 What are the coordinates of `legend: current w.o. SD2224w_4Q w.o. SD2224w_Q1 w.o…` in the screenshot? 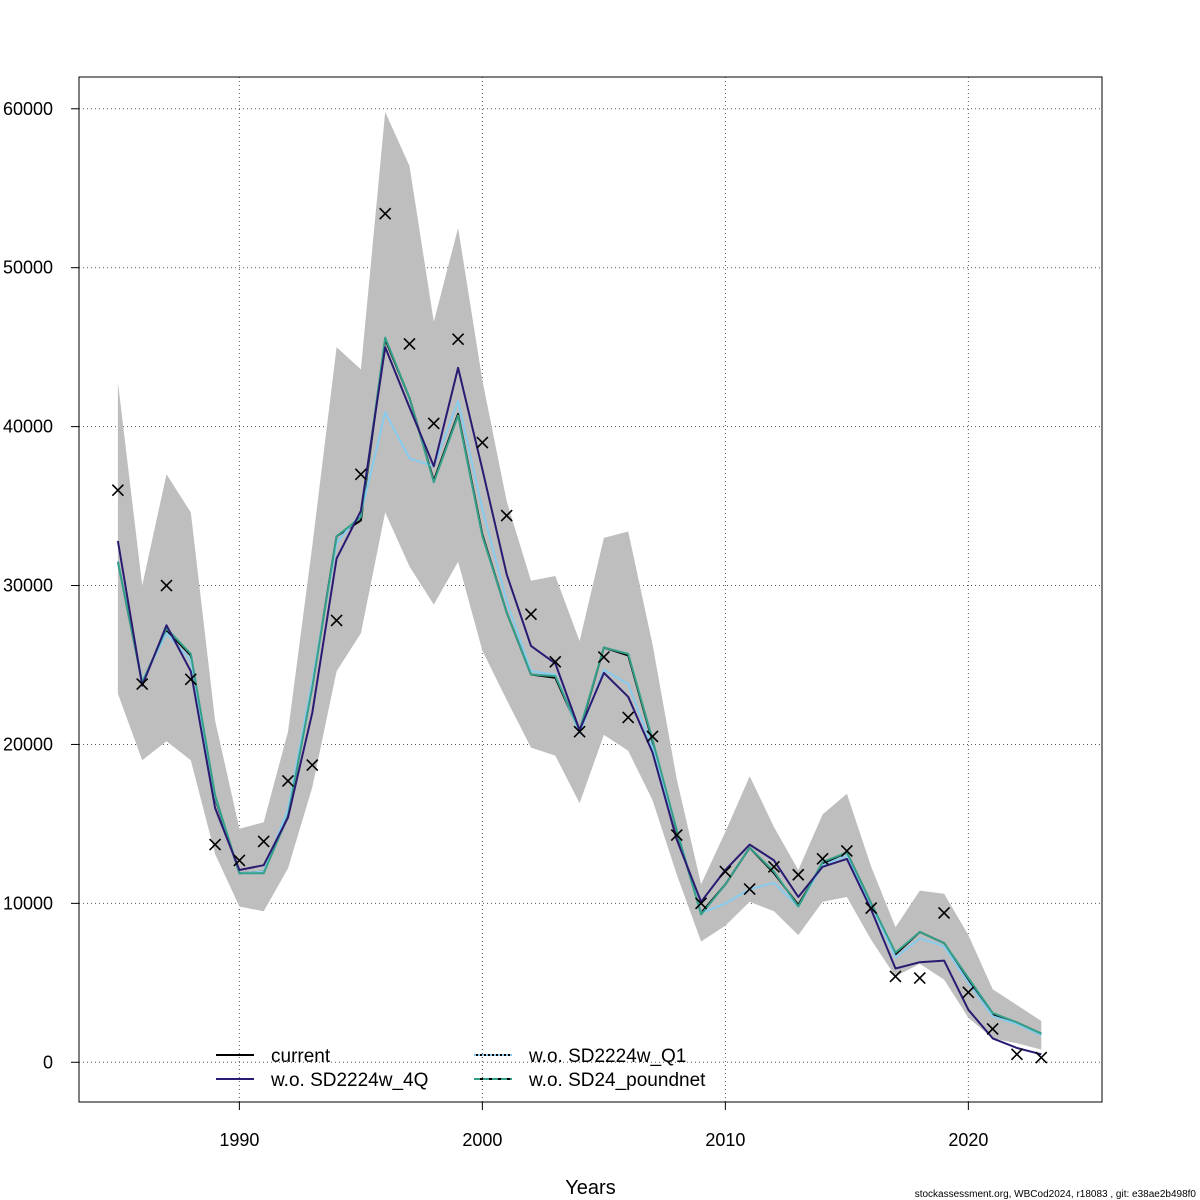 It's located at (461, 1068).